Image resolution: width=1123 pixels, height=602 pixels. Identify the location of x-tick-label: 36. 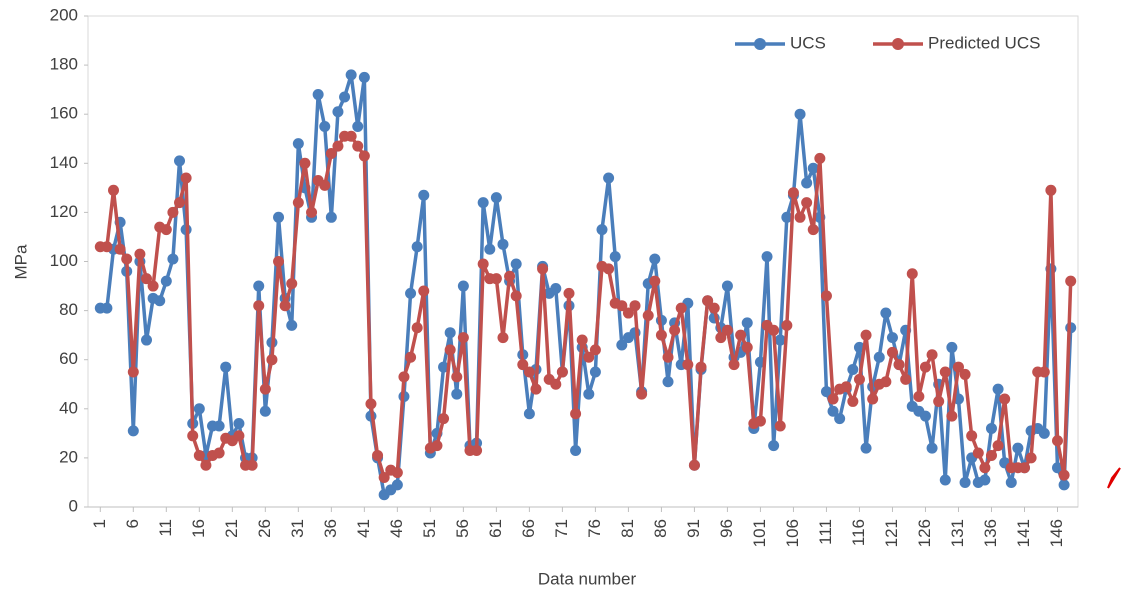
(330, 528).